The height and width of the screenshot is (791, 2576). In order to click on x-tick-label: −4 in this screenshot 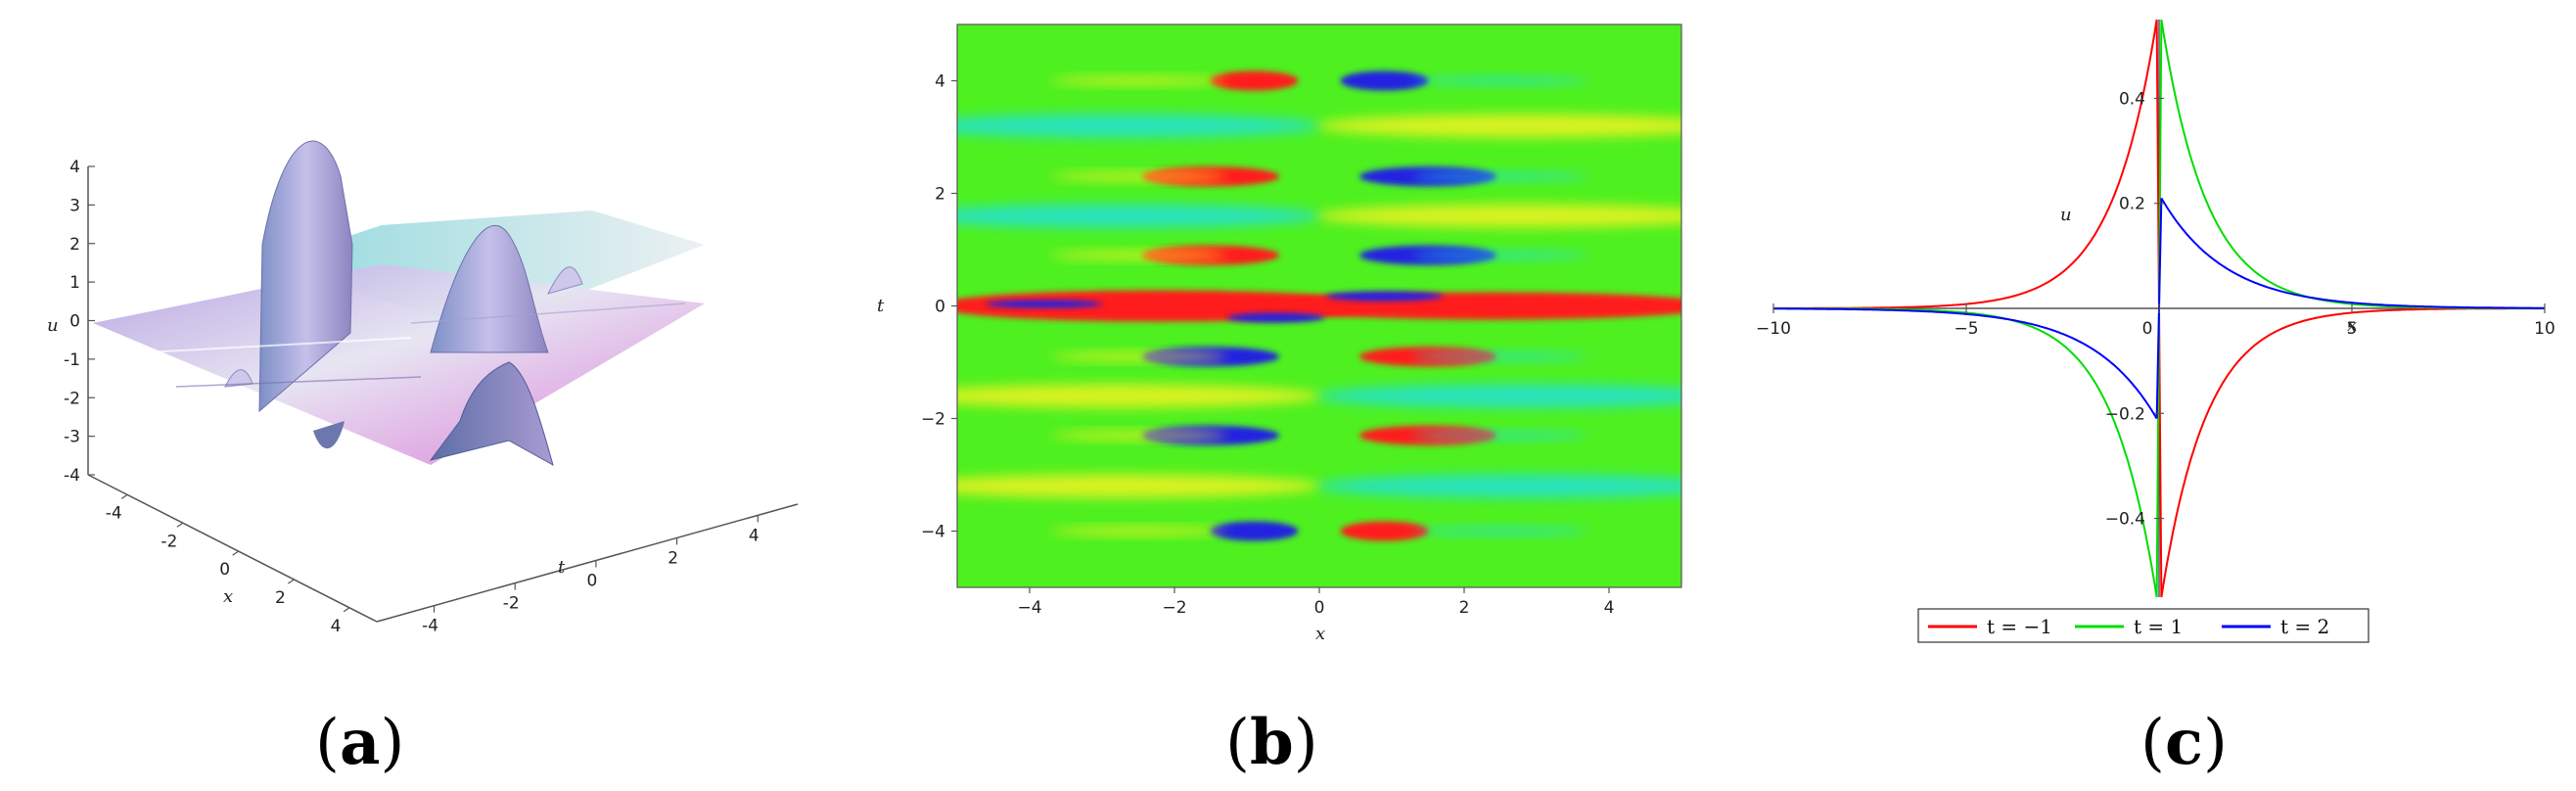, I will do `click(1029, 608)`.